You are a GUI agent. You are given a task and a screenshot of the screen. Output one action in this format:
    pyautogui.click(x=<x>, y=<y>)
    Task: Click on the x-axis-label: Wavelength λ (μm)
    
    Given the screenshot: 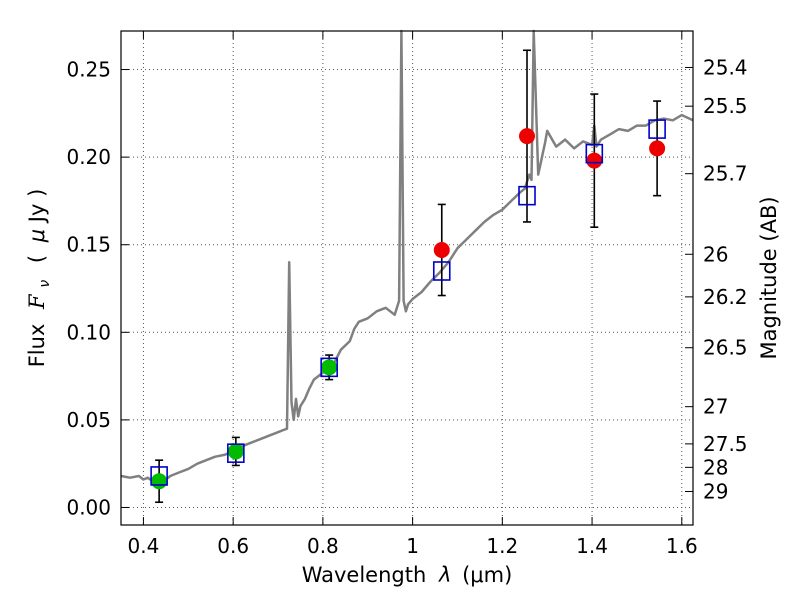 What is the action you would take?
    pyautogui.click(x=407, y=575)
    